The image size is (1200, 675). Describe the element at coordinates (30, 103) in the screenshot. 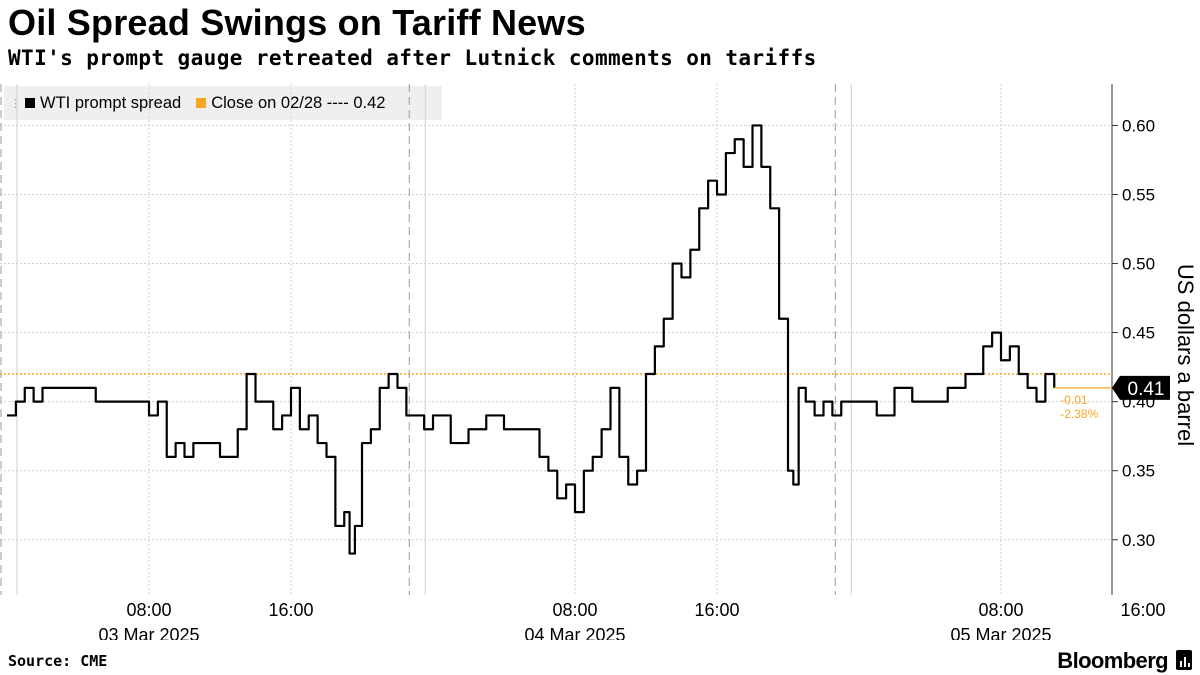

I see `legend-swatch-series` at that location.